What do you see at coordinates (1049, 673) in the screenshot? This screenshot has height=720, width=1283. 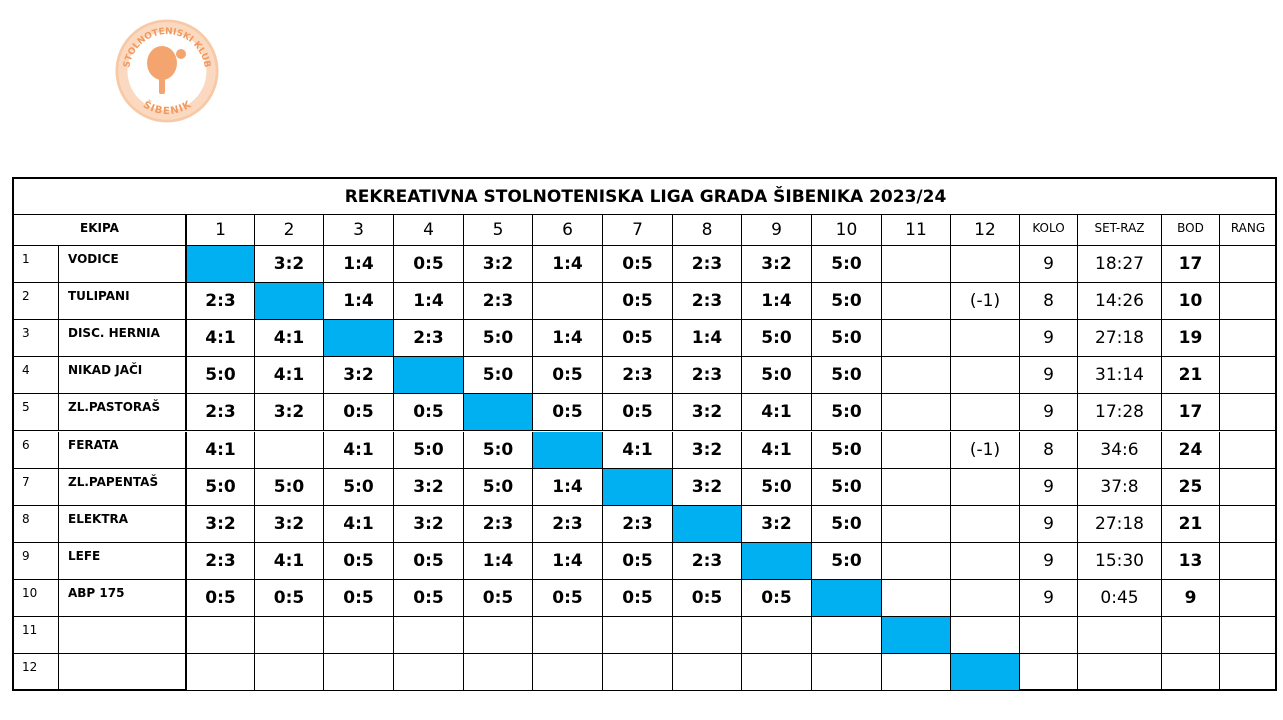 I see `kolo-cell` at bounding box center [1049, 673].